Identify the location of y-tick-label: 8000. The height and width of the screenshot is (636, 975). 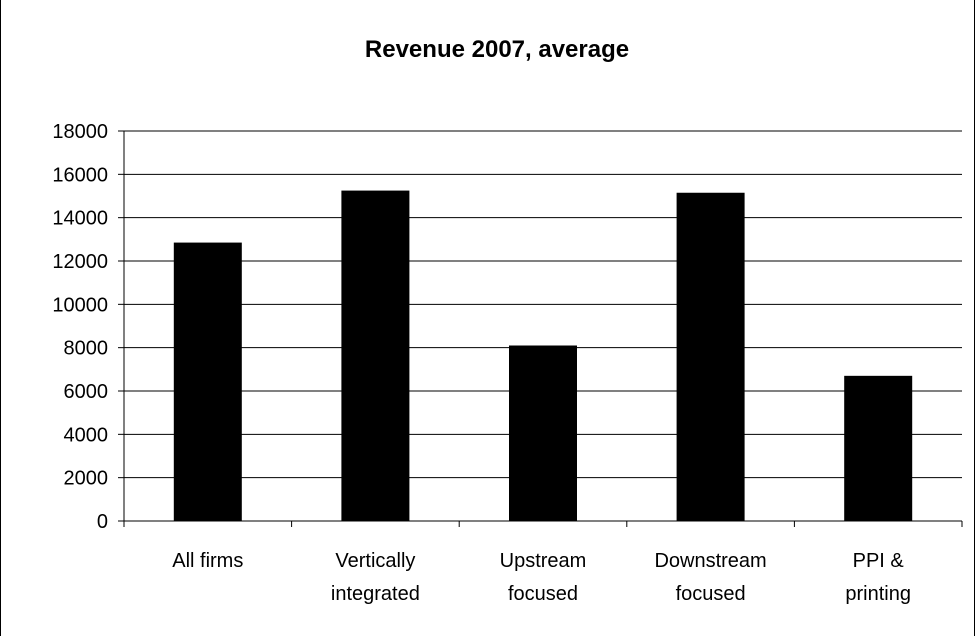
(86, 349).